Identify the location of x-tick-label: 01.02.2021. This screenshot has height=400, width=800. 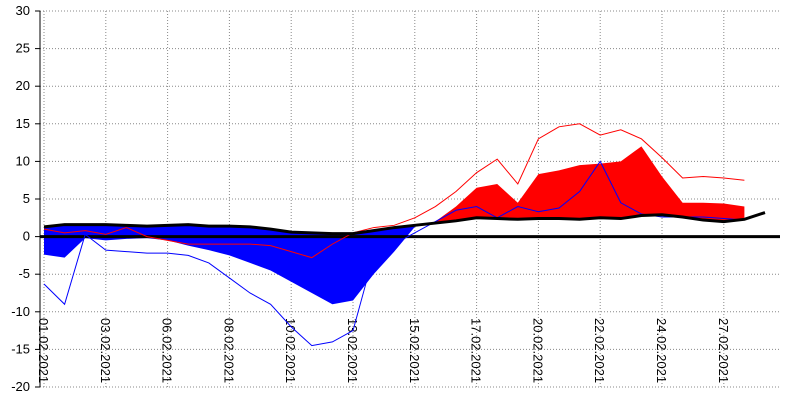
(43, 350).